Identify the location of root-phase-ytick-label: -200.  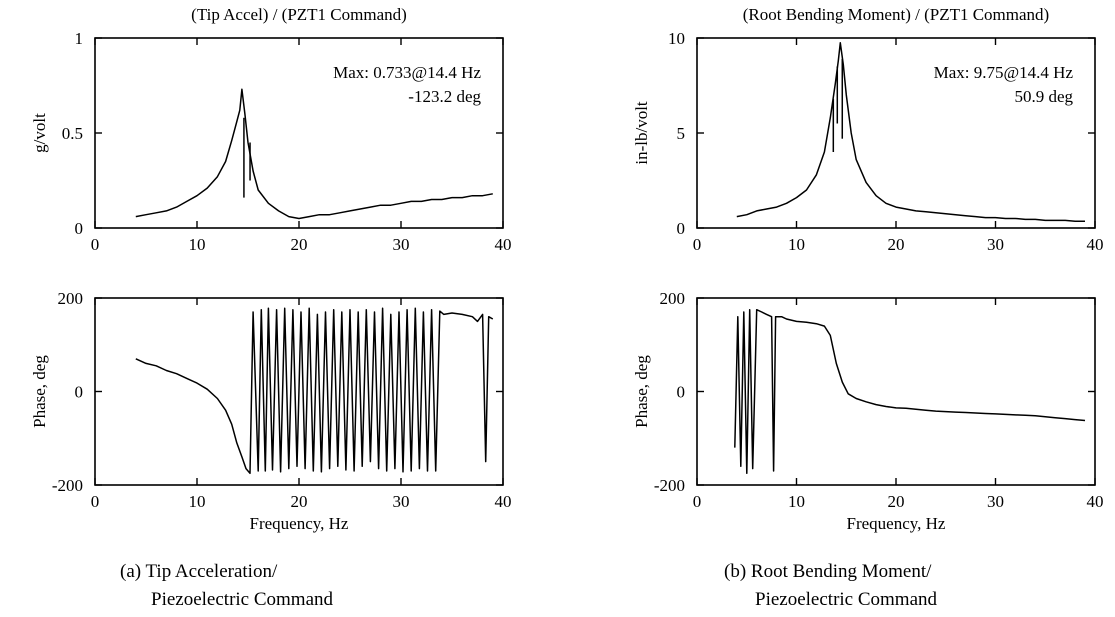
(669, 485).